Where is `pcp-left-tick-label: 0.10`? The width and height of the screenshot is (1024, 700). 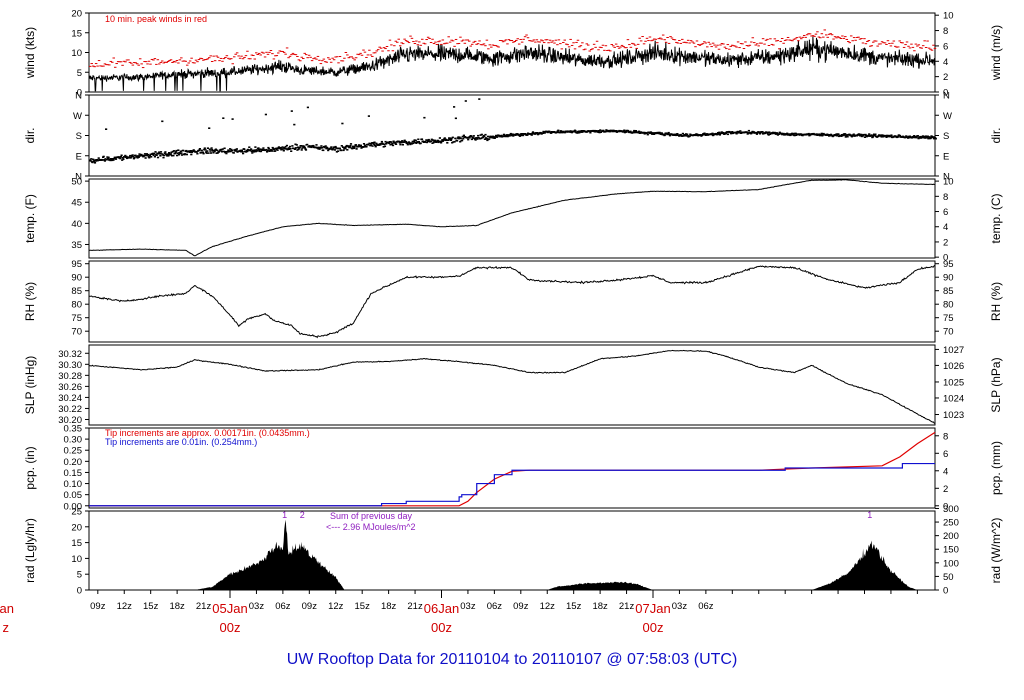
pcp-left-tick-label: 0.10 is located at coordinates (73, 484).